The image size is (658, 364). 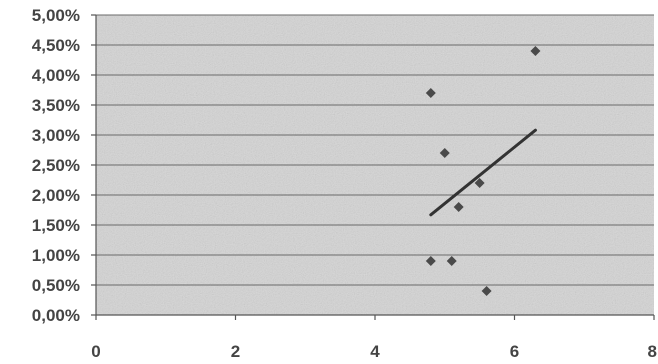 I want to click on y-tick-label: 0,00%, so click(x=56, y=315).